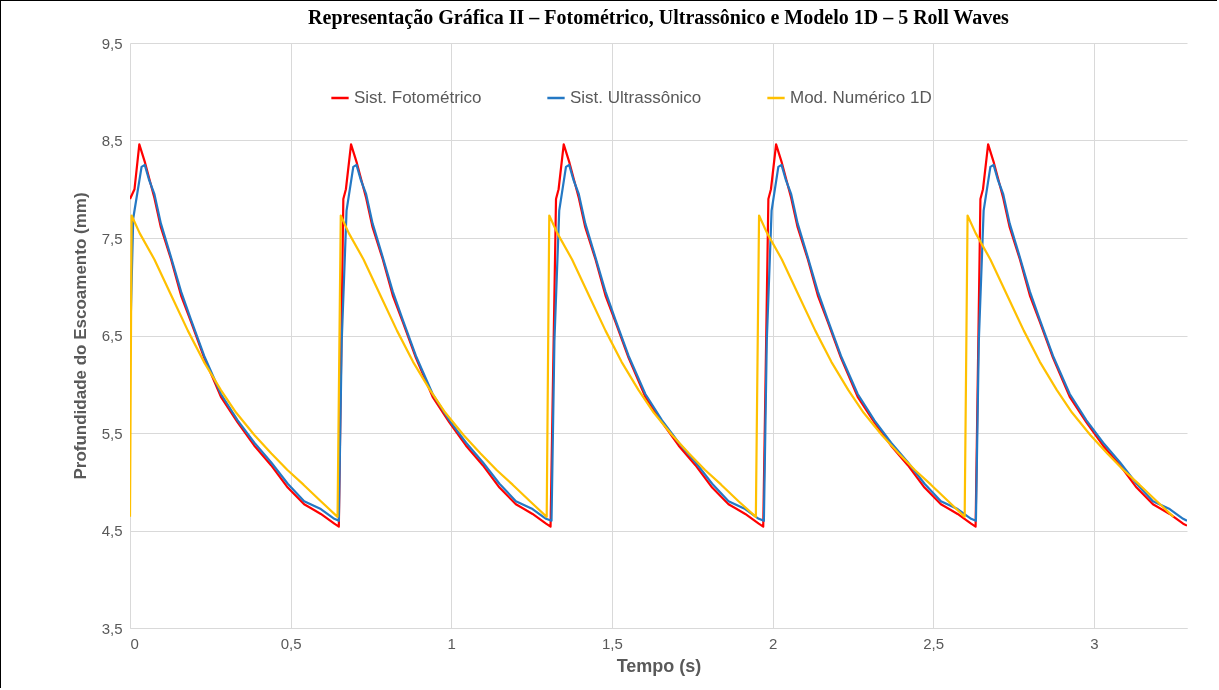  What do you see at coordinates (861, 97) in the screenshot?
I see `legend-label: Mod. Numérico 1D` at bounding box center [861, 97].